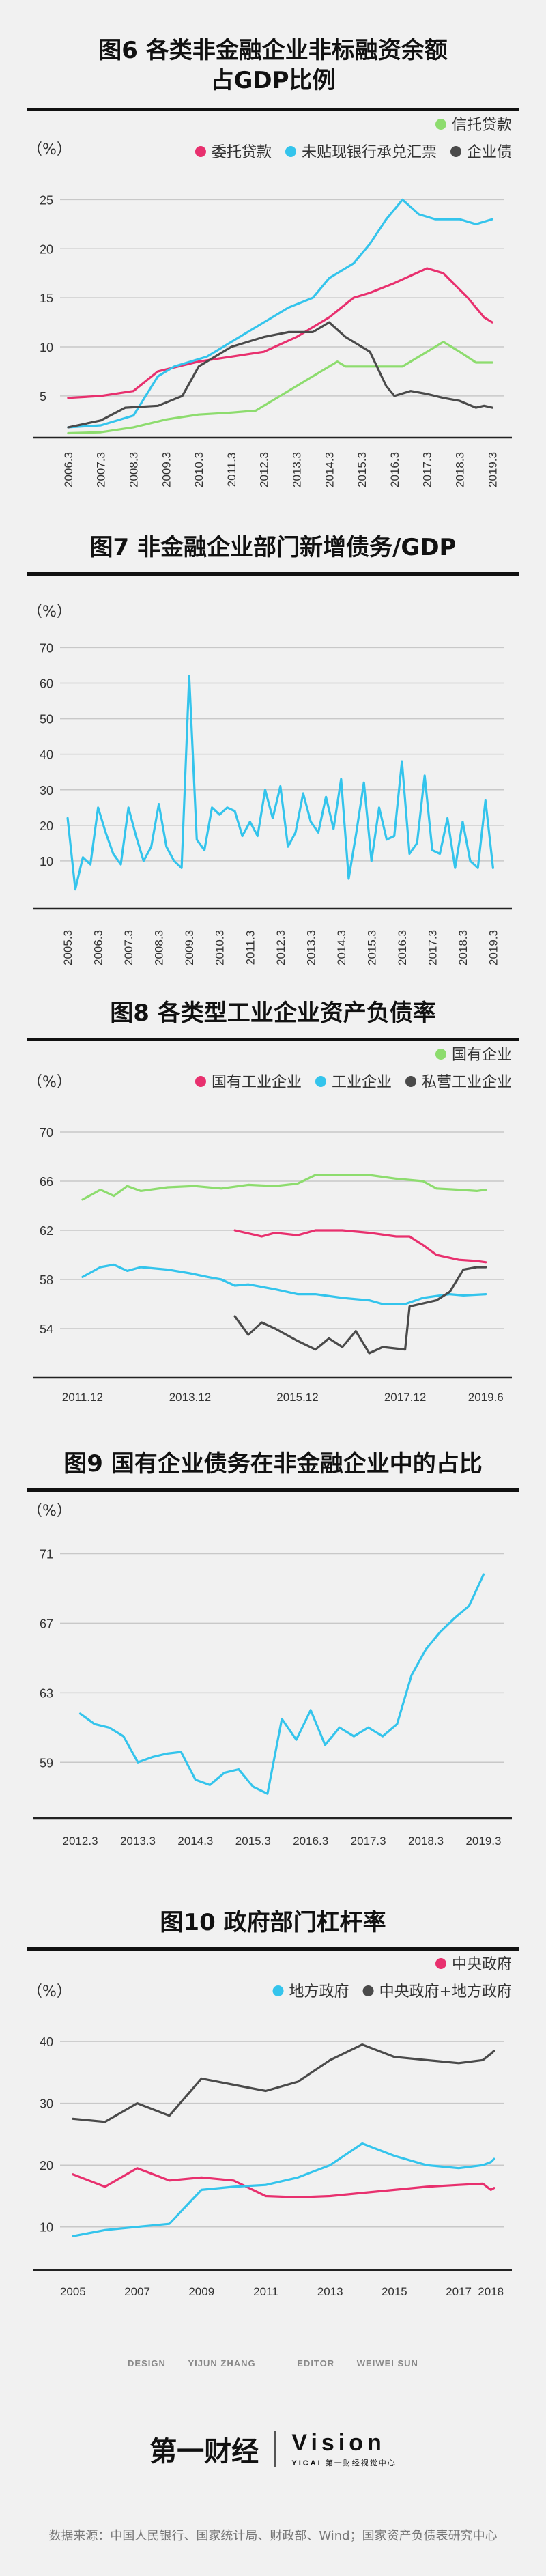 The image size is (546, 2576). I want to click on data-source: 数据来源：中国人民银行、国家统计局、财政部、Wind；国家资产负债表研究中心, so click(273, 2536).